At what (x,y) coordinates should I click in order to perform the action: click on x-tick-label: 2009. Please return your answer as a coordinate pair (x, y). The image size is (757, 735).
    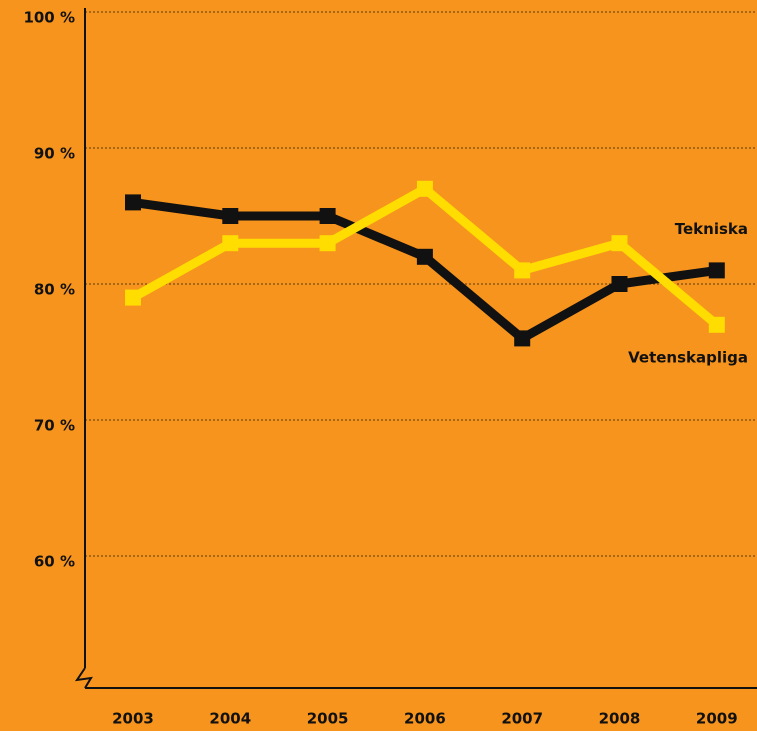
    Looking at the image, I should click on (717, 719).